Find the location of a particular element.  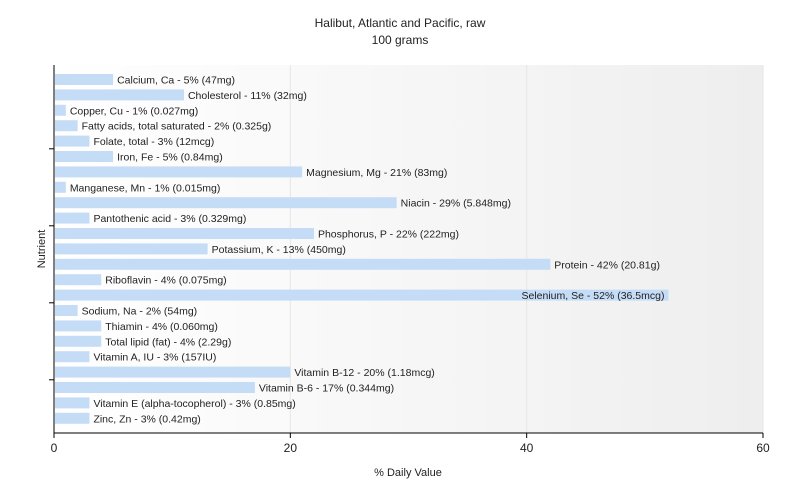

bar-label-4: Folate, total - 3% (12mcg) is located at coordinates (153, 142).